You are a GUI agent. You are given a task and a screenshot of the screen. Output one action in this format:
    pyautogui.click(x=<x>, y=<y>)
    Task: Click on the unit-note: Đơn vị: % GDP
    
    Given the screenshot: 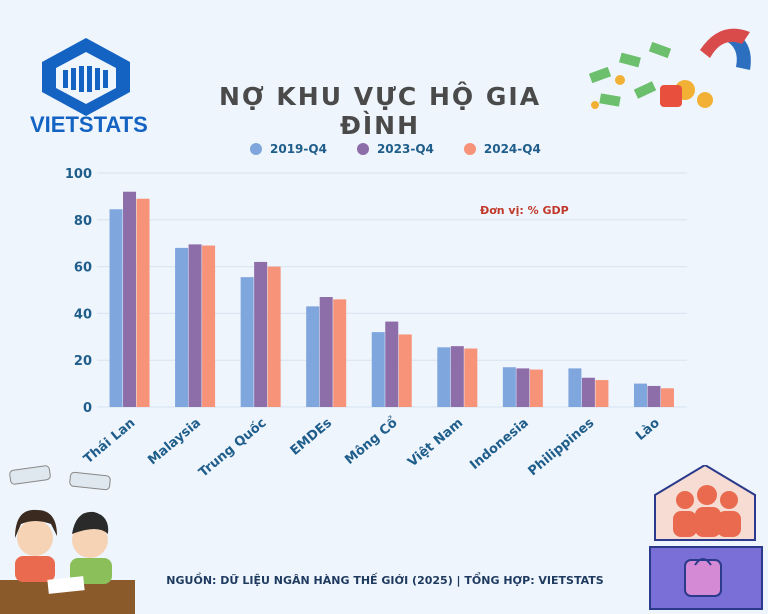 What is the action you would take?
    pyautogui.click(x=524, y=210)
    